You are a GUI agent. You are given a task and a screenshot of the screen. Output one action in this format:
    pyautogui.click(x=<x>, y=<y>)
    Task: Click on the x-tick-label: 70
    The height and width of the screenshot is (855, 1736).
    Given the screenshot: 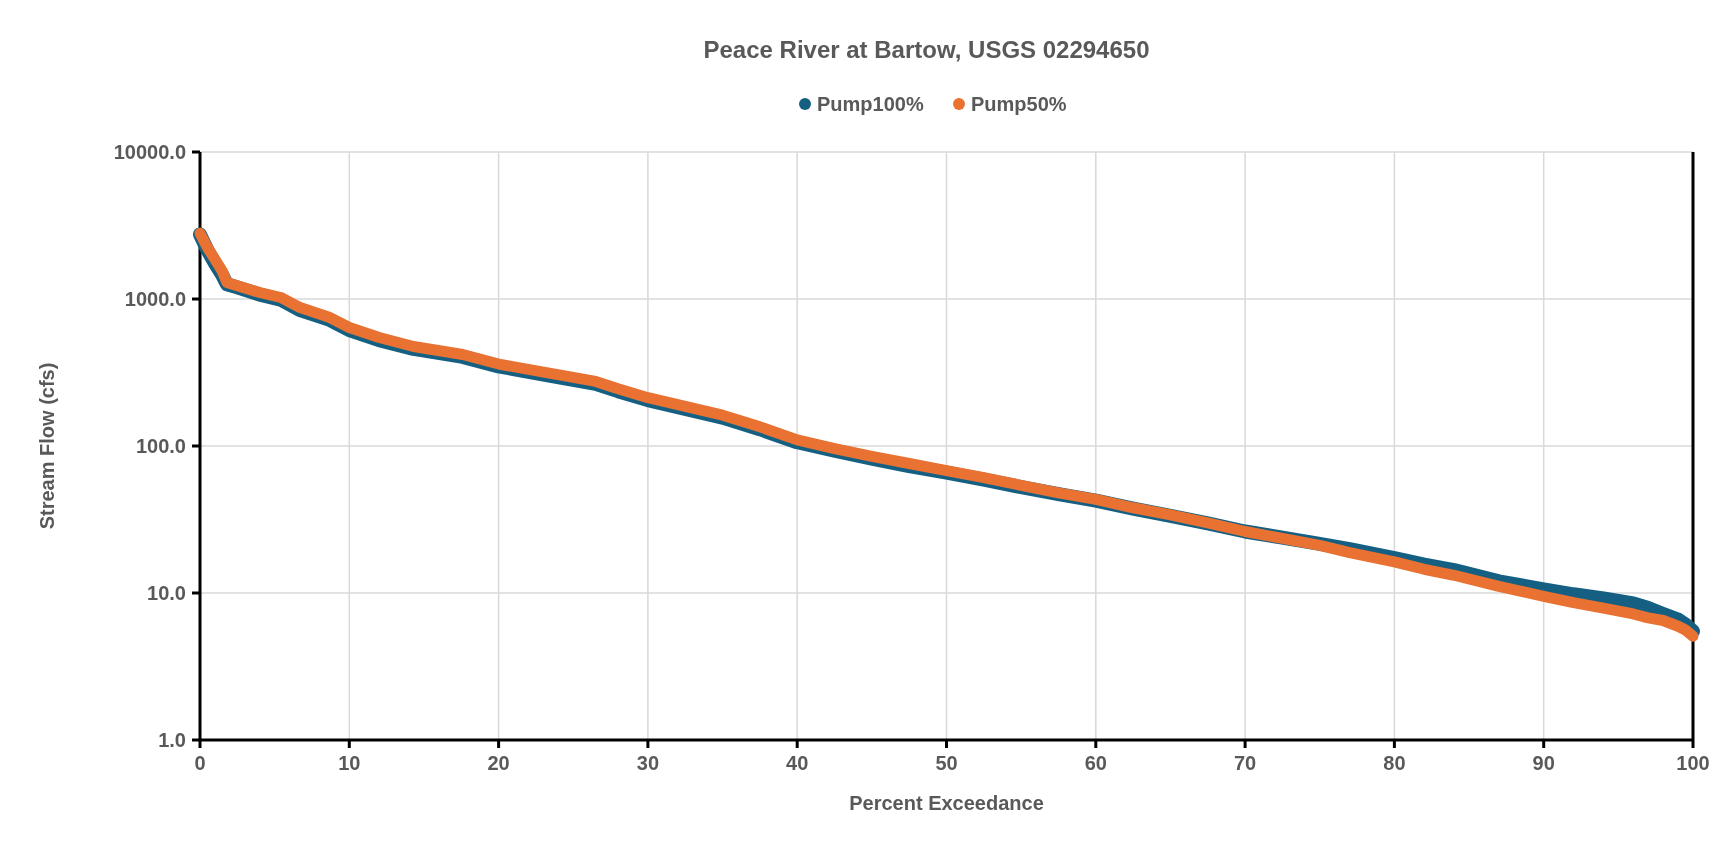 What is the action you would take?
    pyautogui.click(x=1245, y=763)
    